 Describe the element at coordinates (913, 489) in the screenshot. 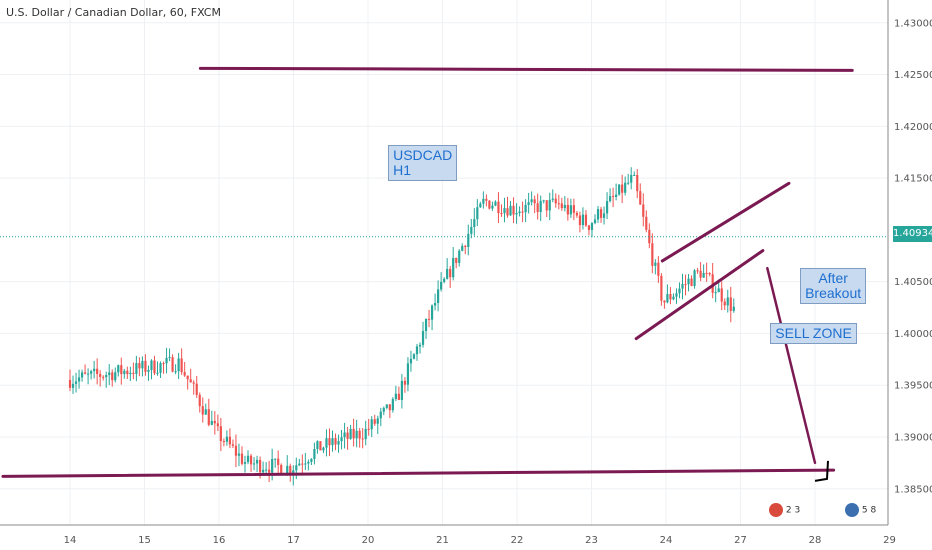

I see `y-tick-label: 1.38500` at that location.